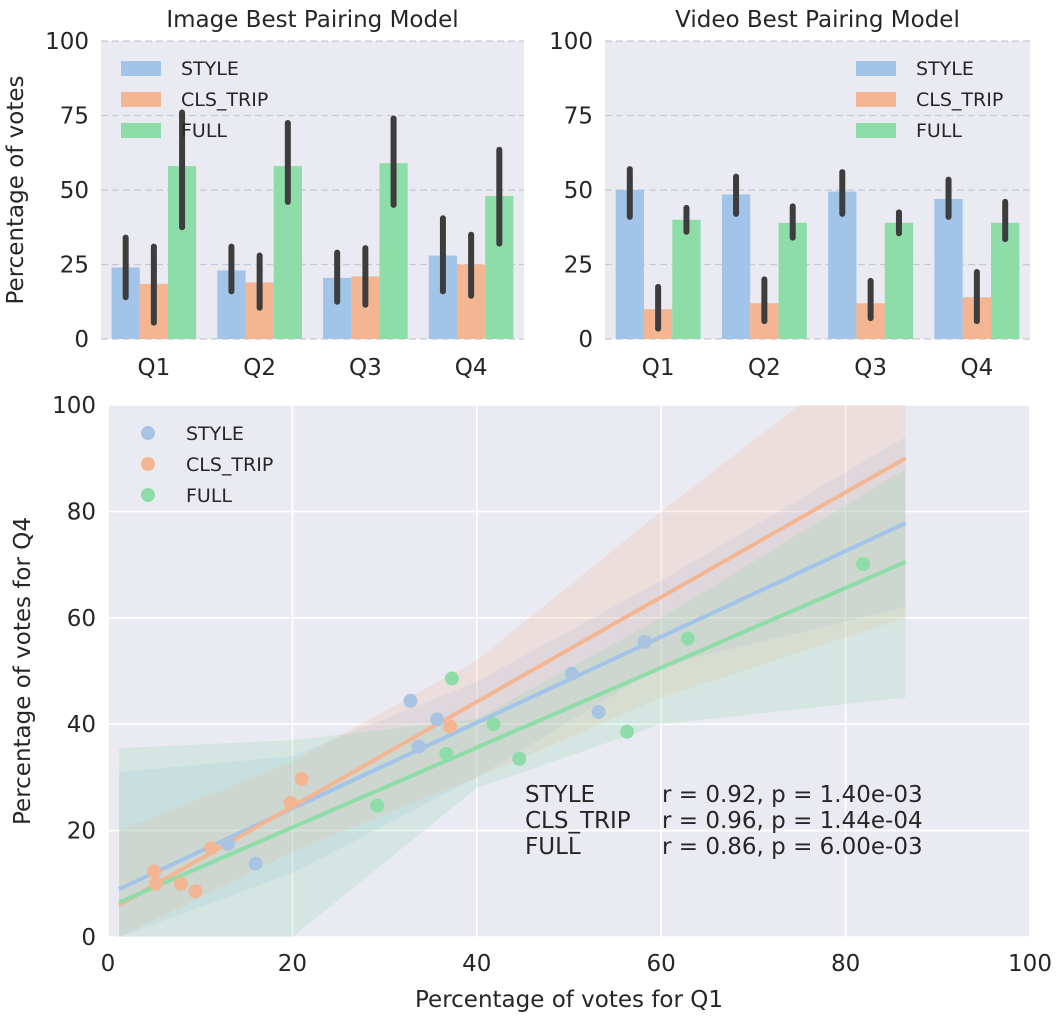  I want to click on x-tick-label: 60, so click(661, 964).